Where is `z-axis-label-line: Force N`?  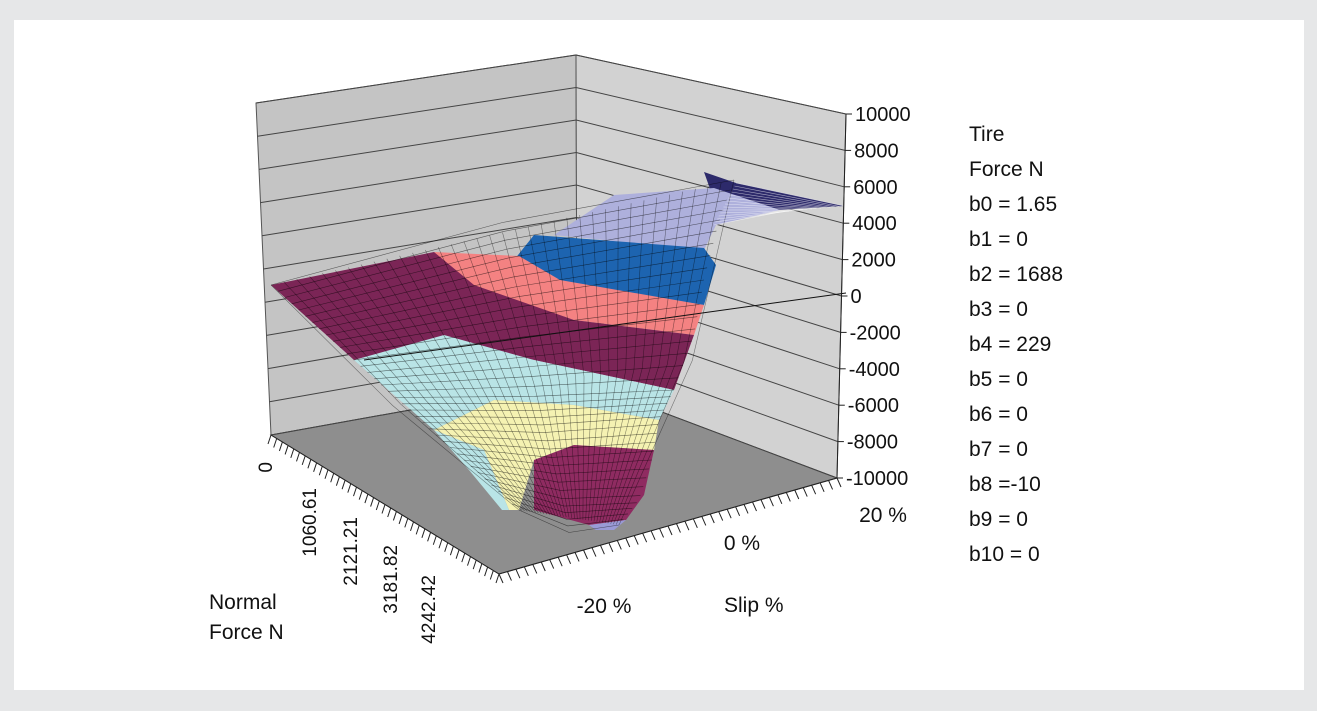
z-axis-label-line: Force N is located at coordinates (1006, 169).